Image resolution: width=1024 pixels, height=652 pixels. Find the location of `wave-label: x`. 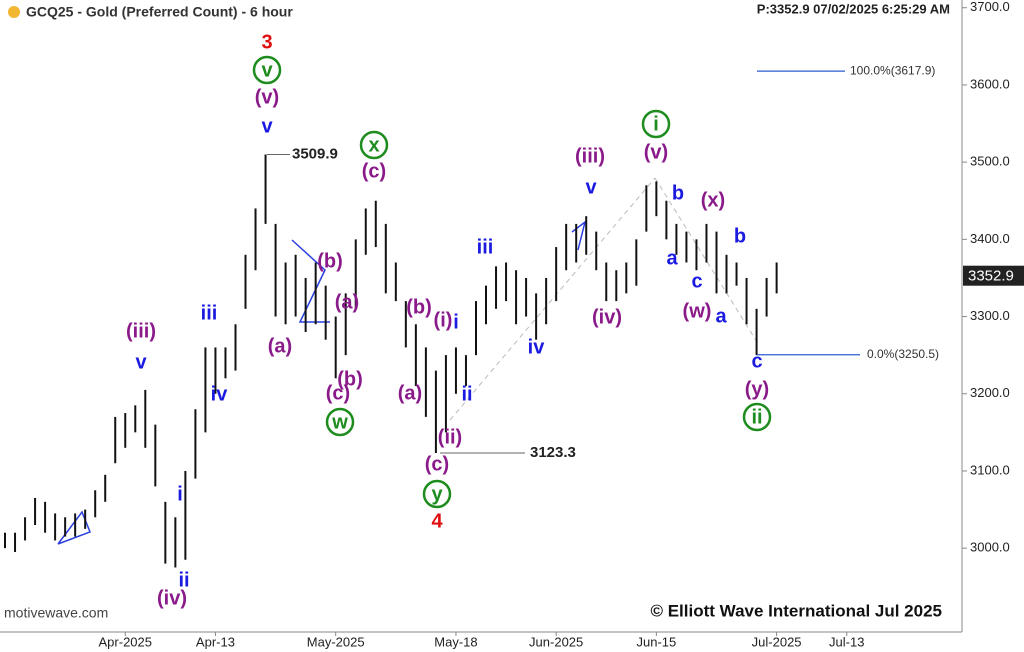

wave-label: x is located at coordinates (373, 145).